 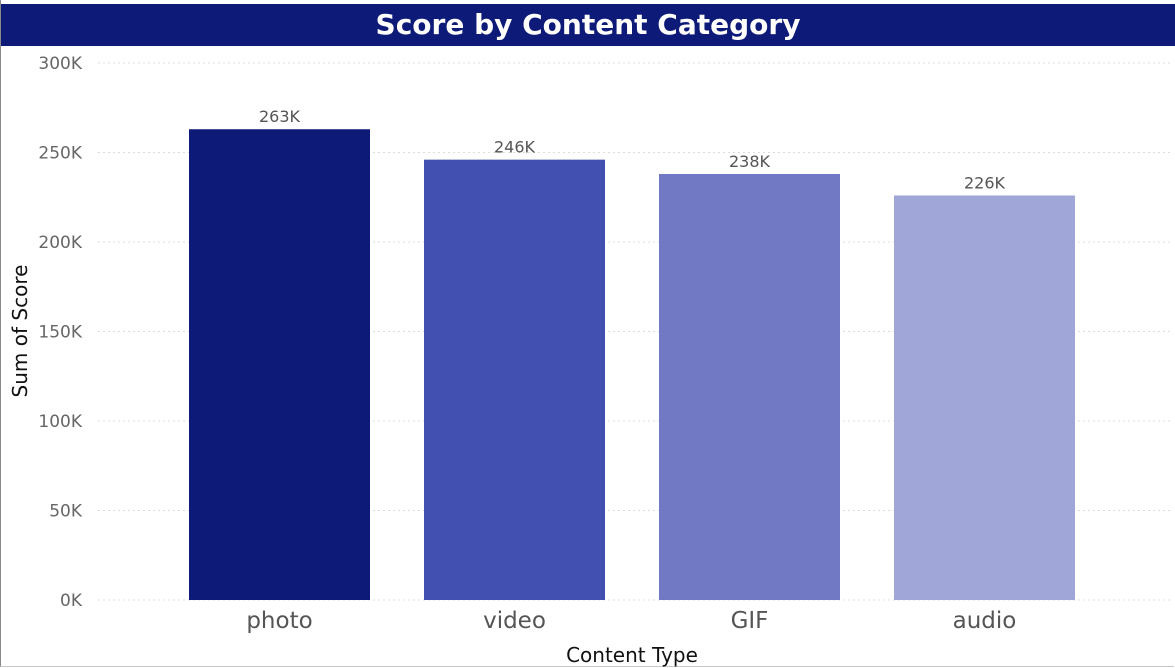 I want to click on x-tick-label: photo, so click(x=279, y=621).